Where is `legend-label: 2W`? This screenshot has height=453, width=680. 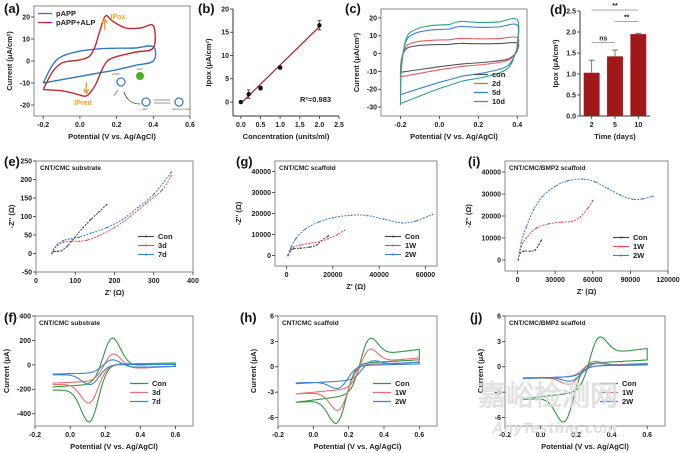 legend-label: 2W is located at coordinates (639, 255).